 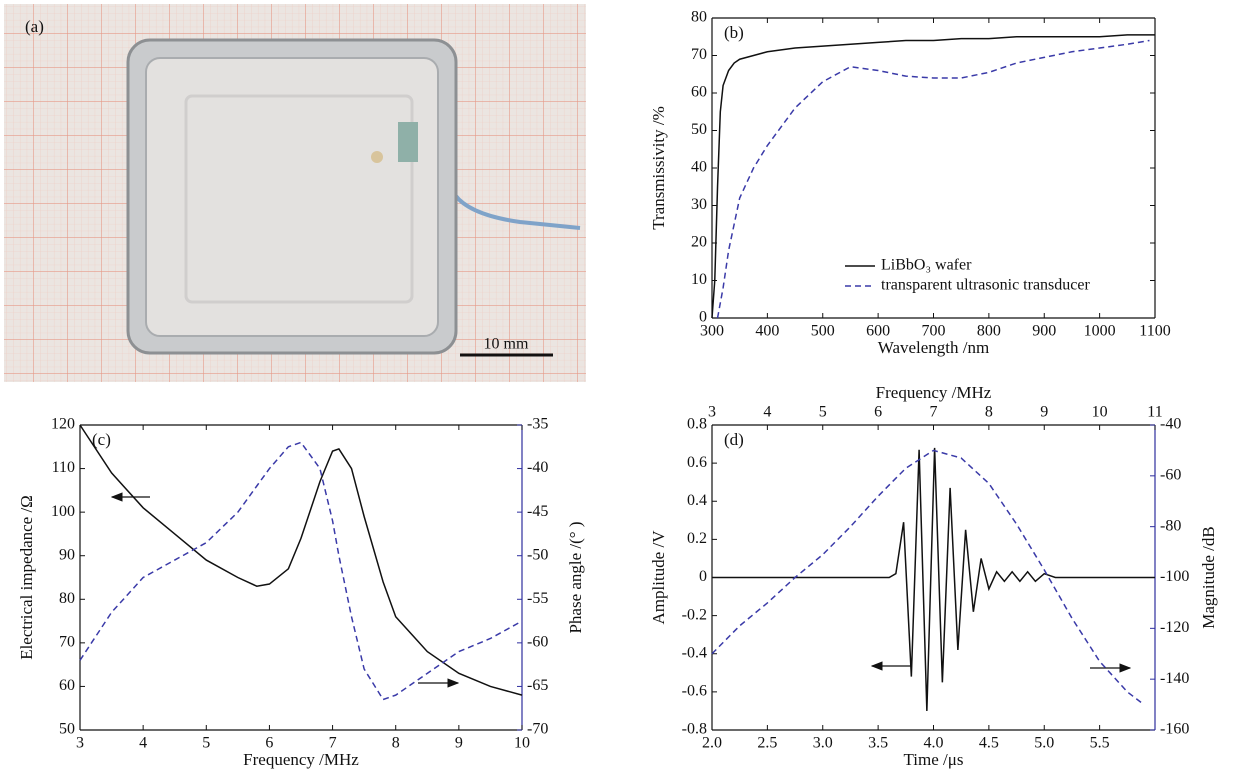 I want to click on x2-tick-label: 10, so click(x=1100, y=412).